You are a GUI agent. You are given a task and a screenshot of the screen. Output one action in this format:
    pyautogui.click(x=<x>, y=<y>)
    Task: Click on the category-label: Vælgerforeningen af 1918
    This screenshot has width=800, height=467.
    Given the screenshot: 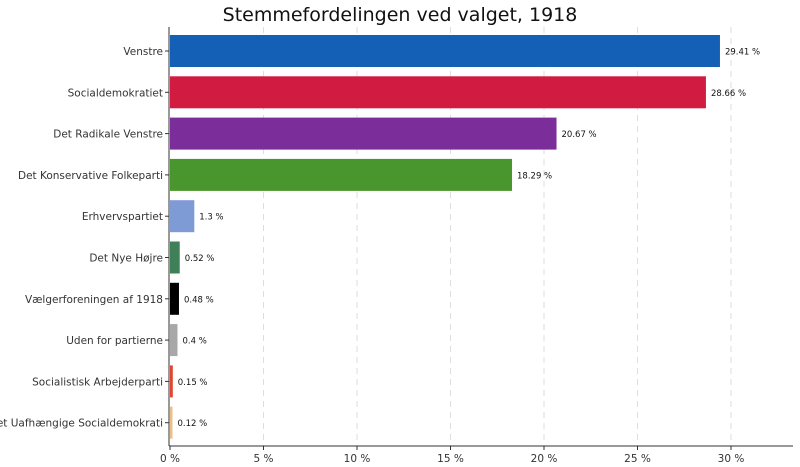 What is the action you would take?
    pyautogui.click(x=94, y=300)
    